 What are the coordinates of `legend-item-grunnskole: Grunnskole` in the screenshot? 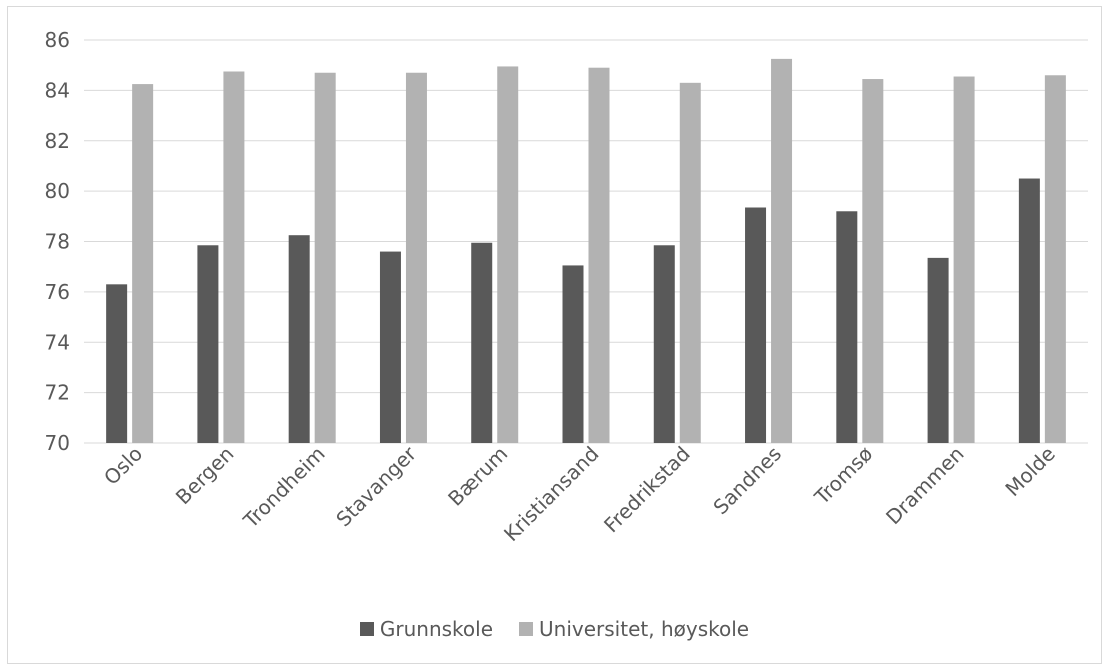 It's located at (426, 629).